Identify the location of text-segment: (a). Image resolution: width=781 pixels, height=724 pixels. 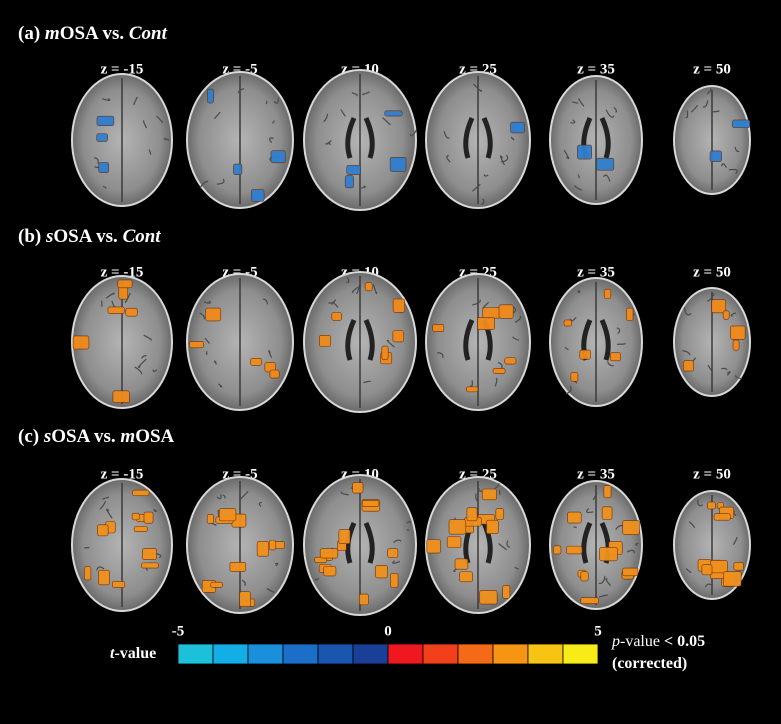
(31, 33).